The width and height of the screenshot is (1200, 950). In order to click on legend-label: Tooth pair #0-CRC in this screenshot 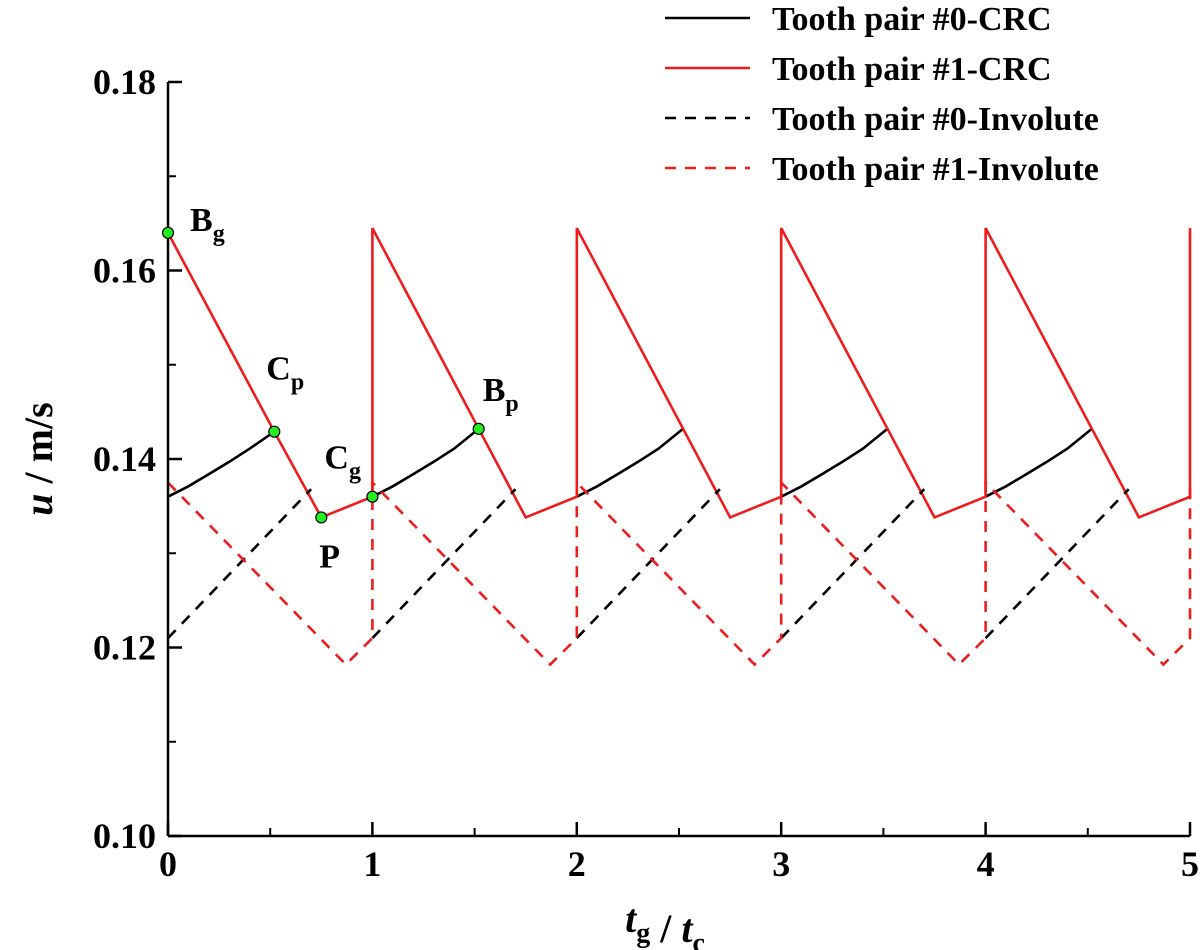, I will do `click(912, 19)`.